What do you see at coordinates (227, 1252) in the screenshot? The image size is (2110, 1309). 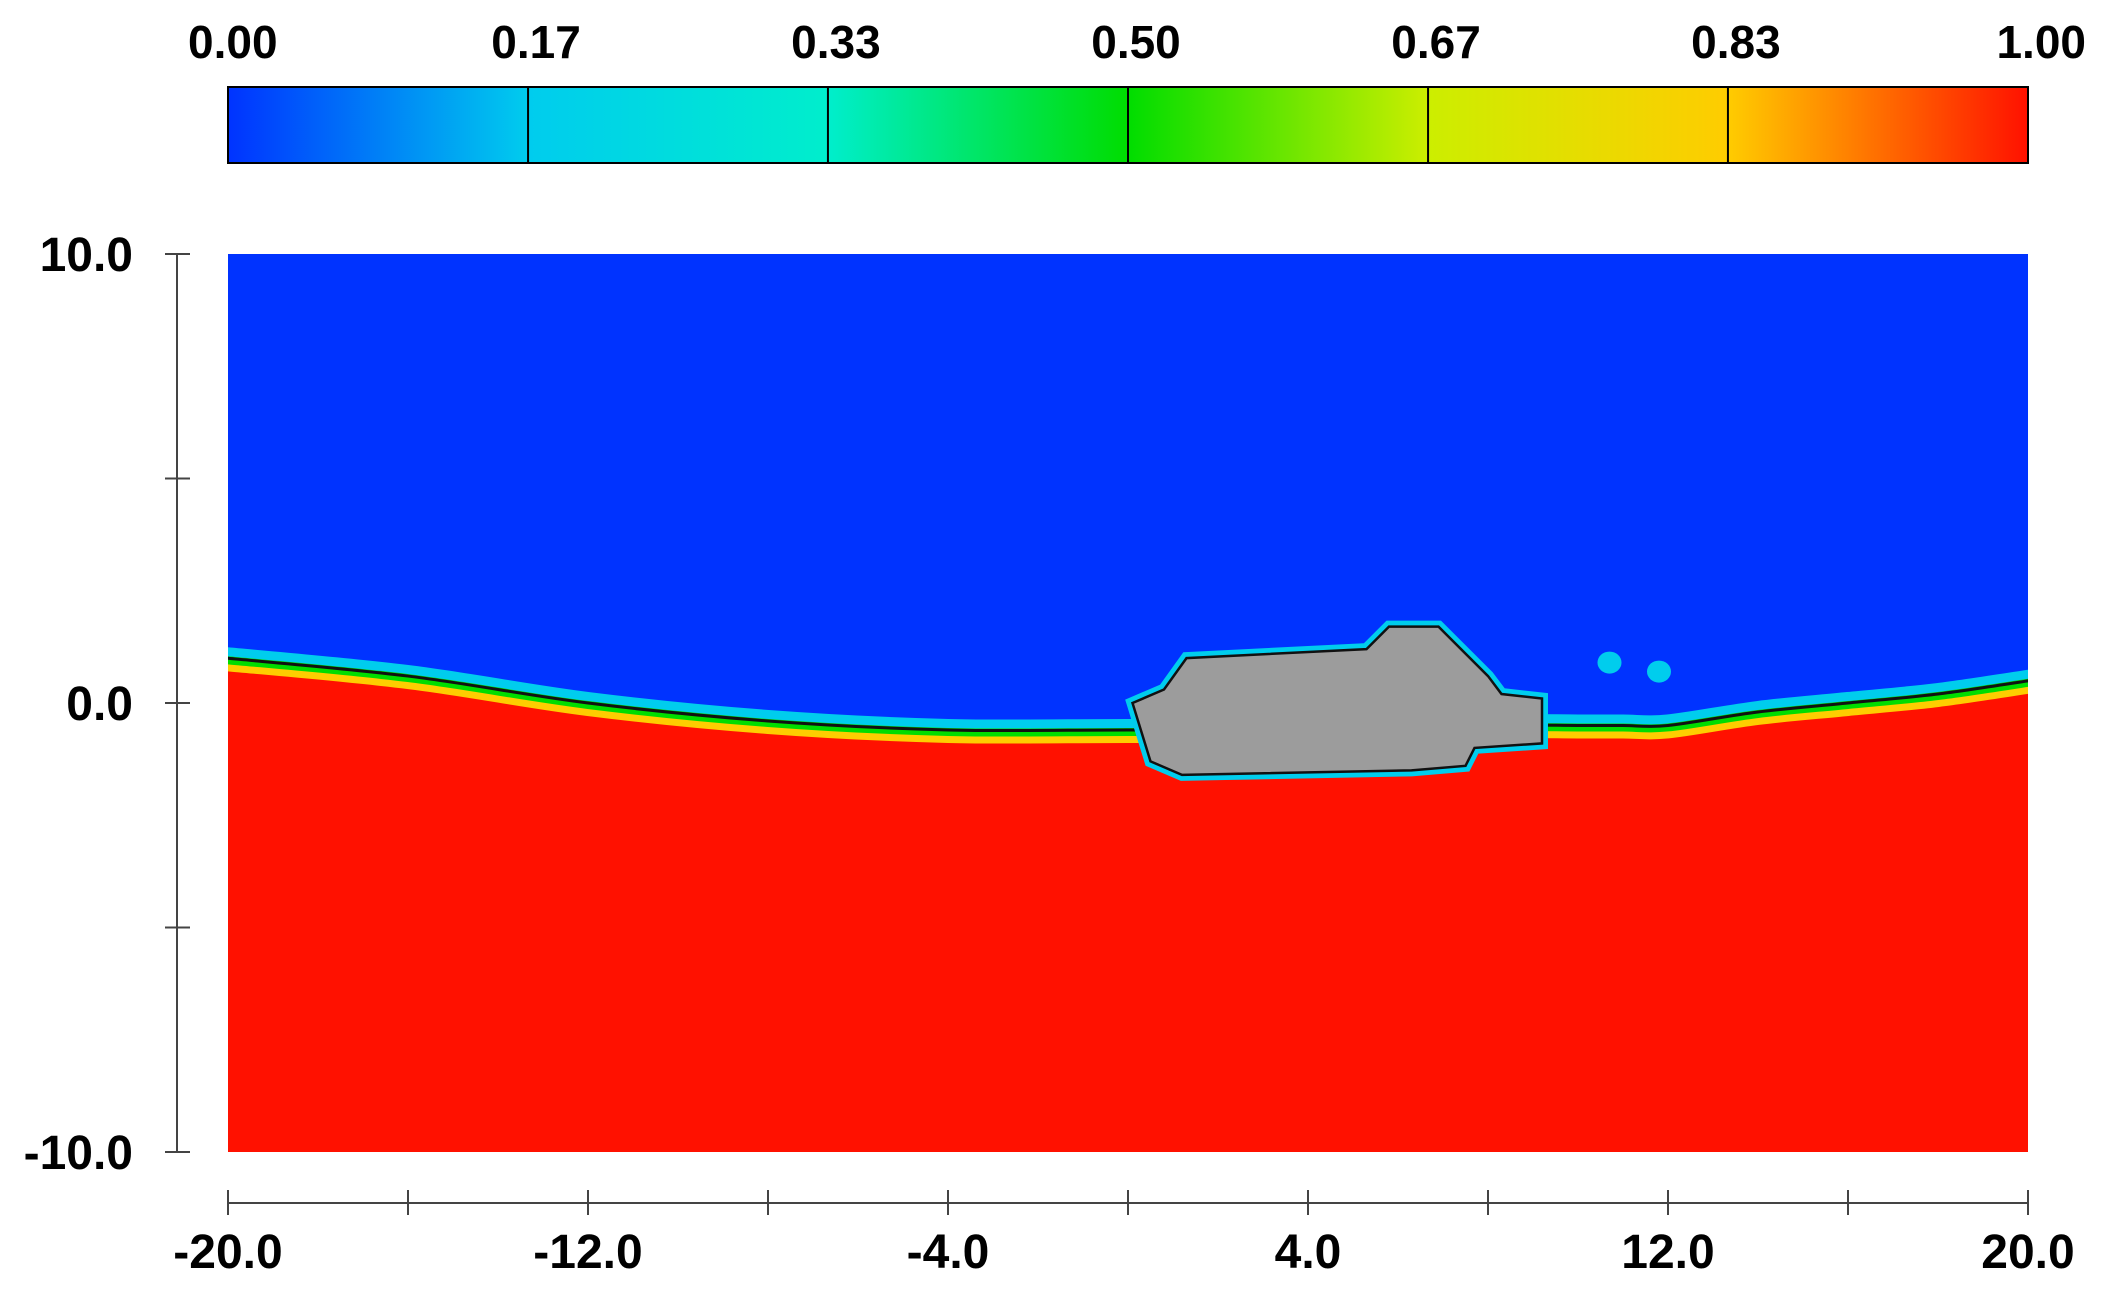 I see `x-tick-label: -20.0` at bounding box center [227, 1252].